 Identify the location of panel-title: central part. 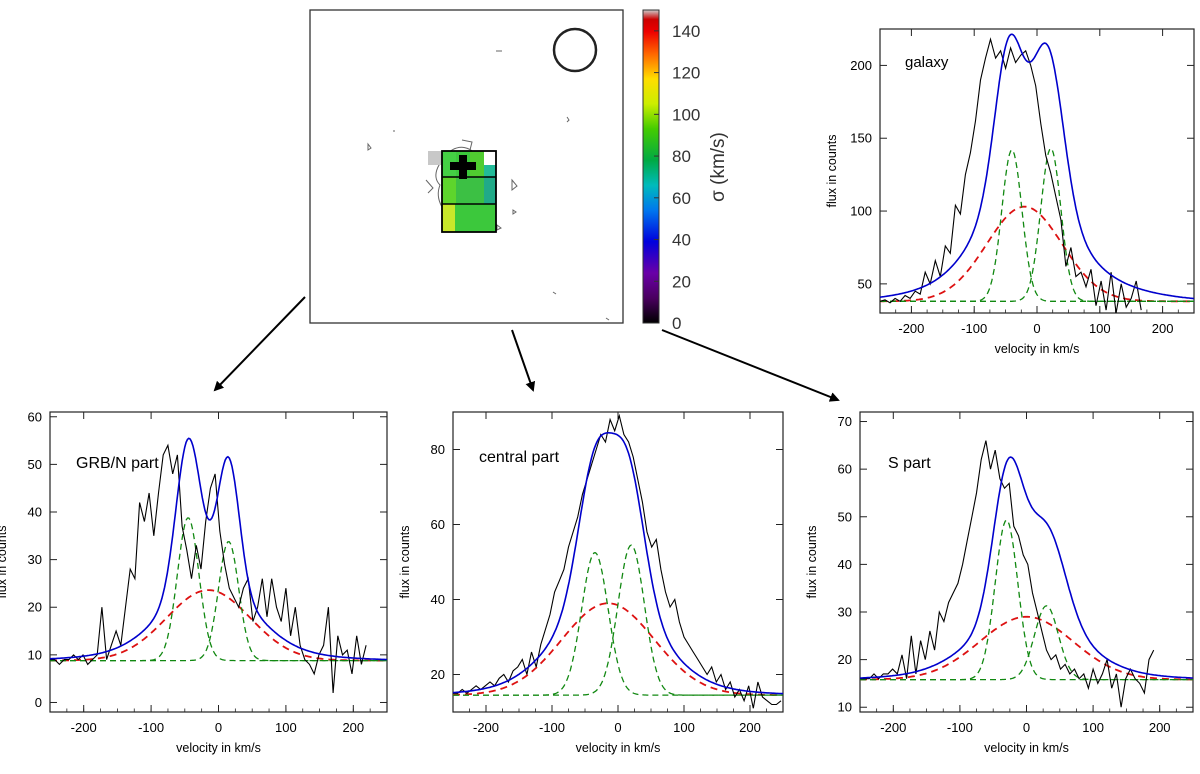
(519, 457).